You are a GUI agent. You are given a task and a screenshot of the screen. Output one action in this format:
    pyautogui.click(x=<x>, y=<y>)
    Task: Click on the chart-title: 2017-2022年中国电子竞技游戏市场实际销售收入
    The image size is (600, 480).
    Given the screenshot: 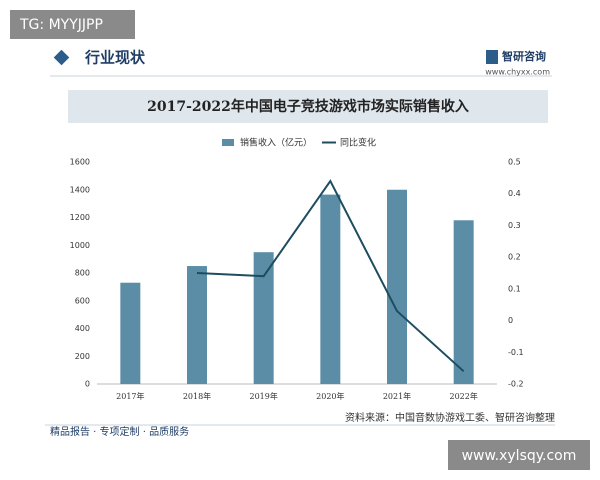 What is the action you would take?
    pyautogui.click(x=308, y=106)
    